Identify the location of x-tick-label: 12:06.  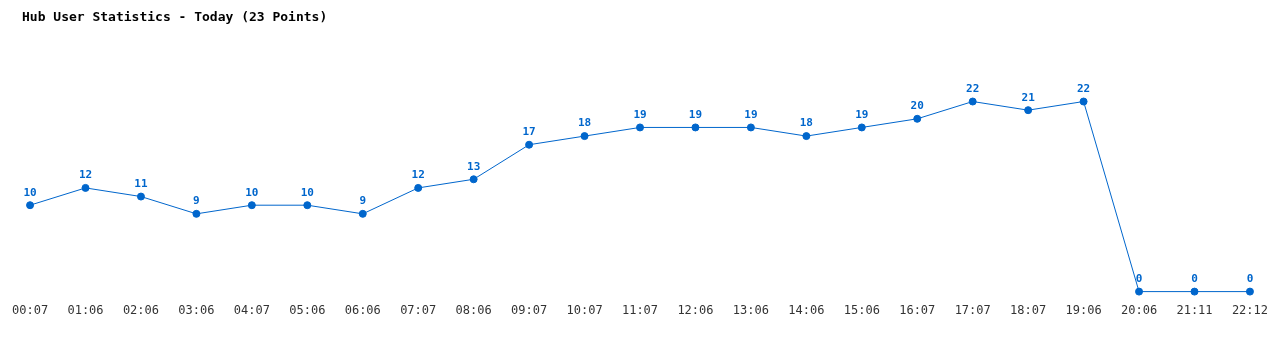
(695, 309).